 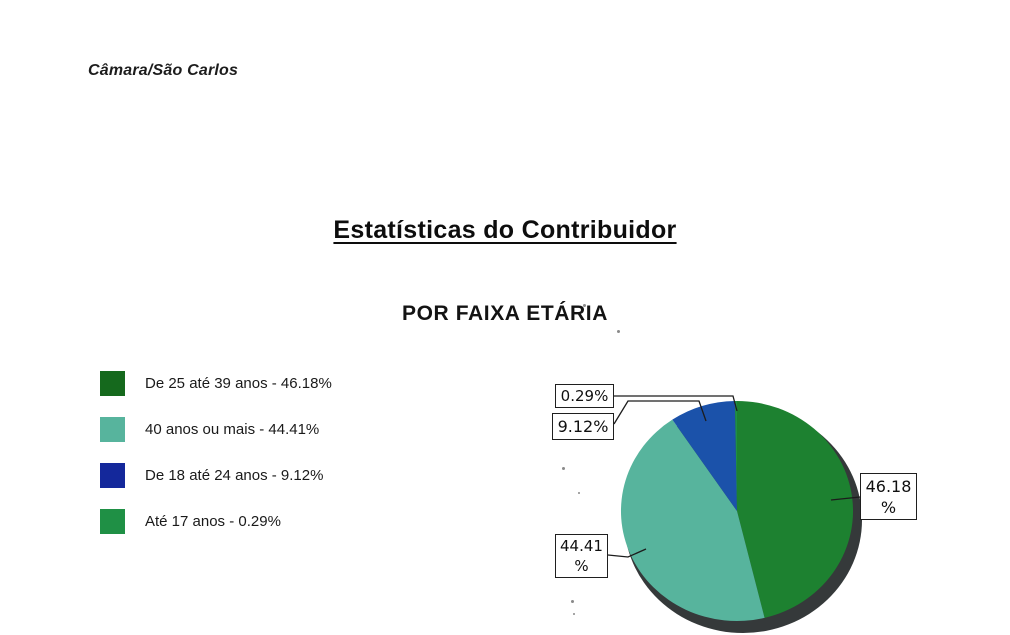 I want to click on callout-leader-line-older, so click(x=627, y=553).